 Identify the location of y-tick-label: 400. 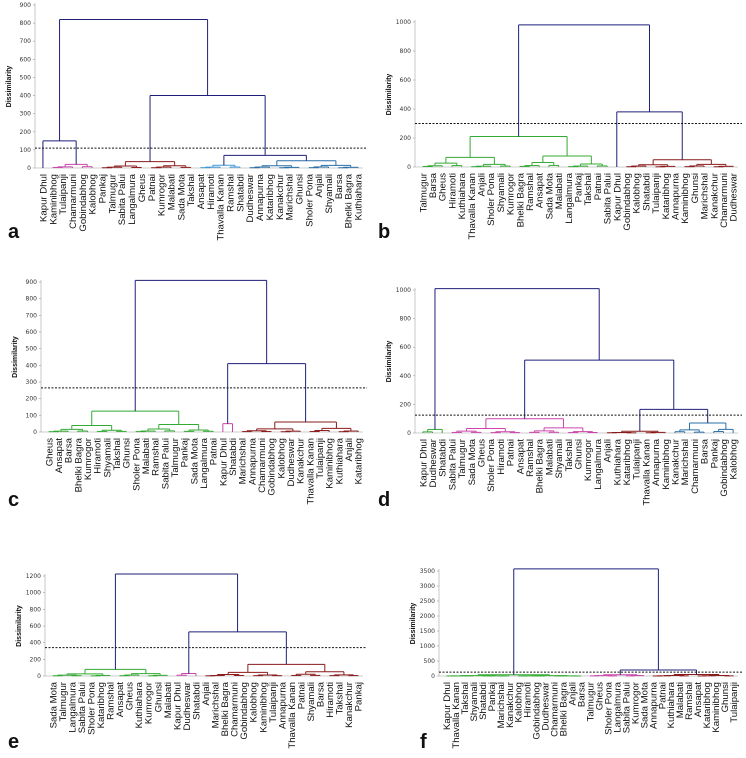
(406, 109).